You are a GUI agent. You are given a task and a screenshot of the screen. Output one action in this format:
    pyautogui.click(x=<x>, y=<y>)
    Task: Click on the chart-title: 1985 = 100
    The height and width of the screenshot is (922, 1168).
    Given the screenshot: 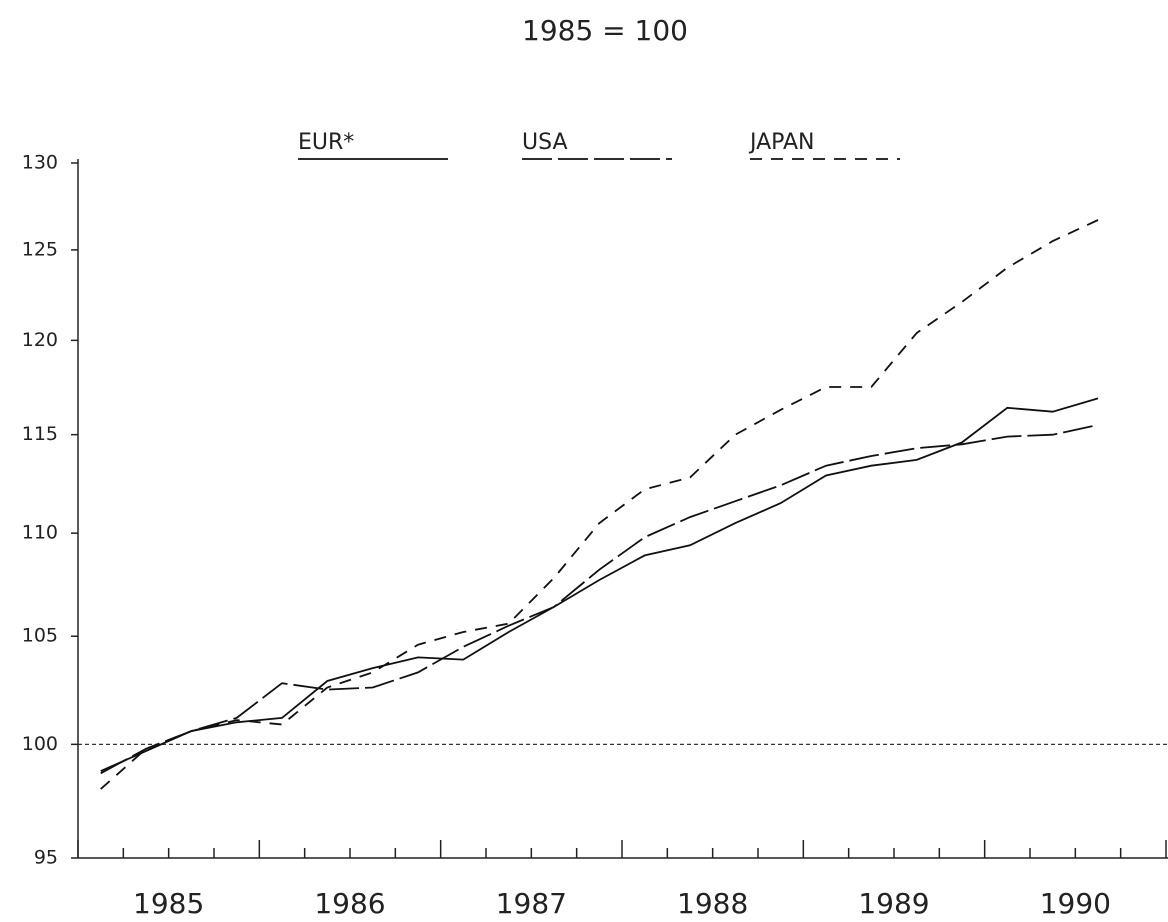 What is the action you would take?
    pyautogui.click(x=605, y=30)
    